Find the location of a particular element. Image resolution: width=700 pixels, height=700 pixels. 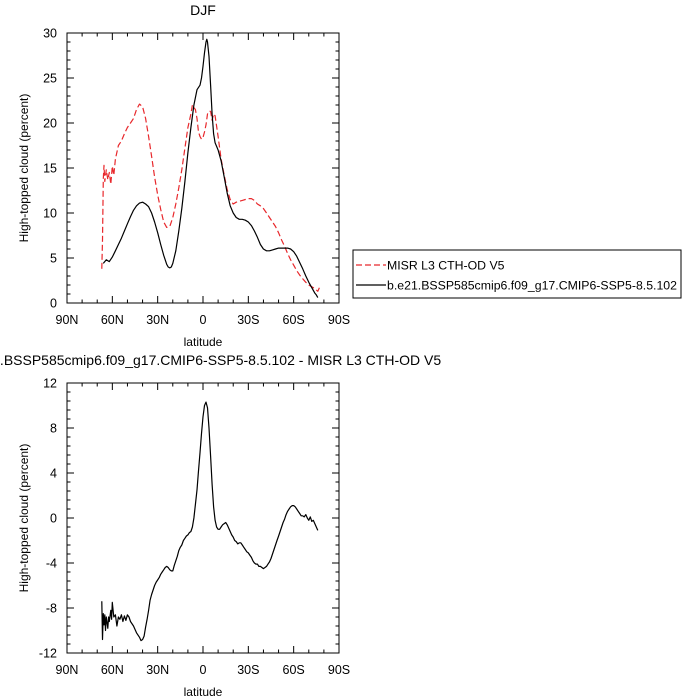

y-tick-label: 30 is located at coordinates (50, 34).